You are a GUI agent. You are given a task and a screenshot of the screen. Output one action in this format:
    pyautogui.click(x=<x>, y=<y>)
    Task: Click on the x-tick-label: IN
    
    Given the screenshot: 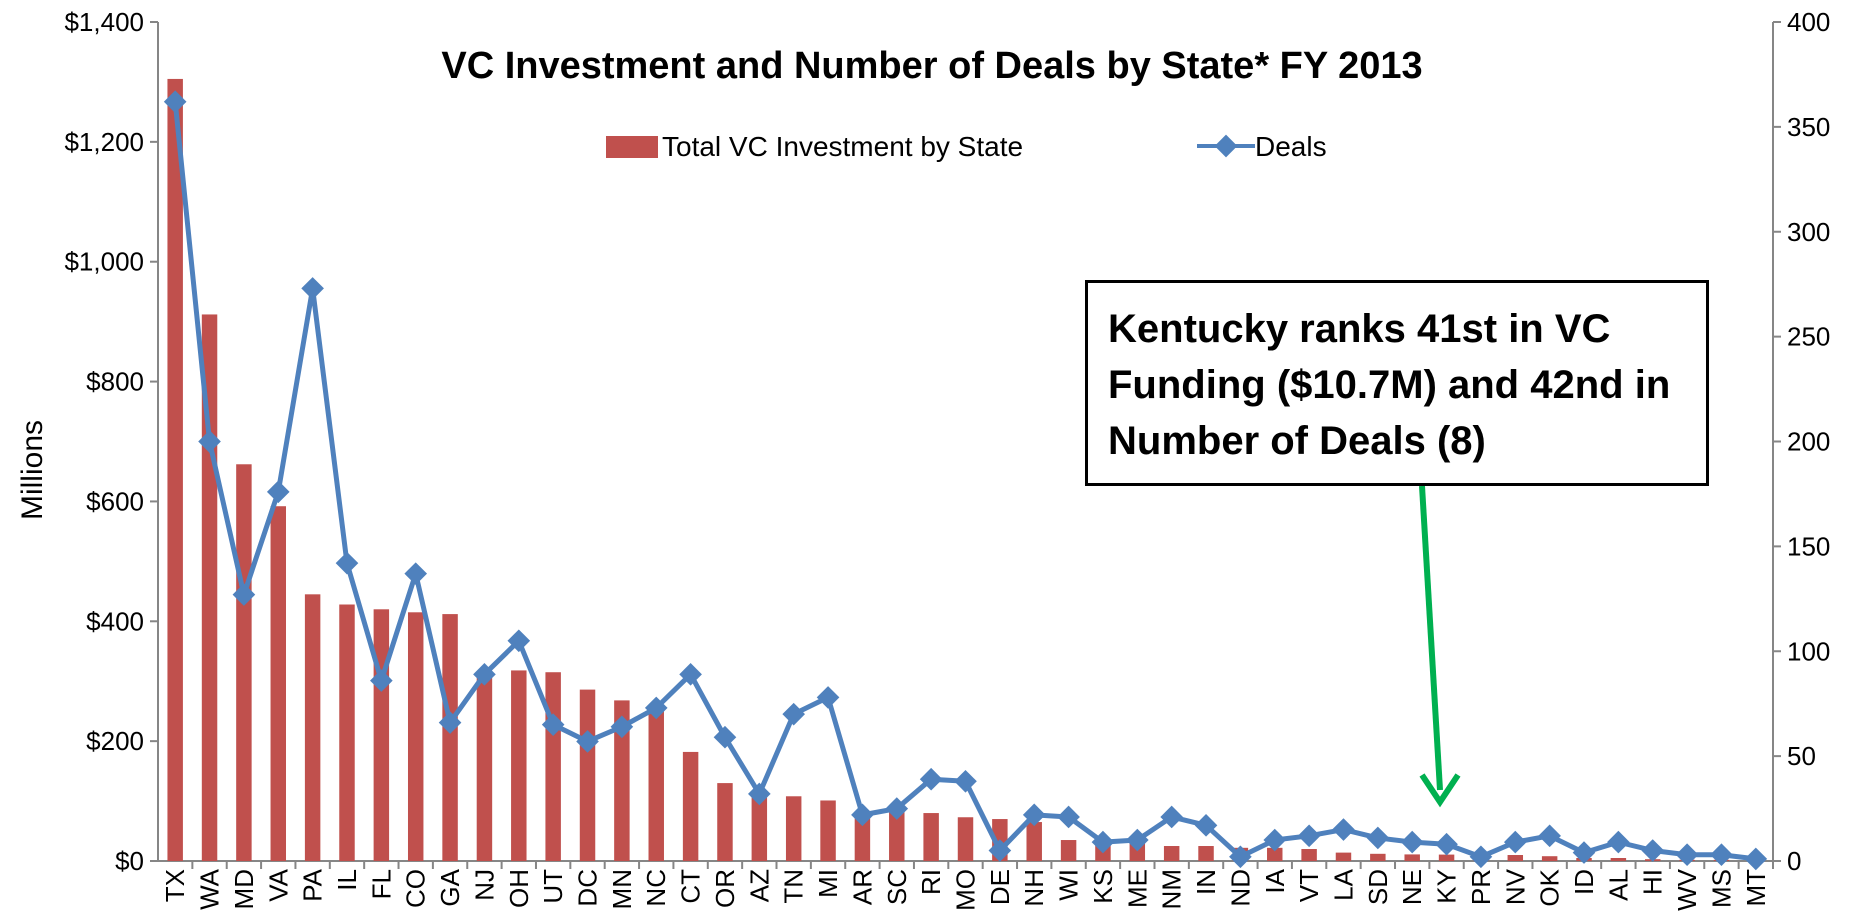 What is the action you would take?
    pyautogui.click(x=1206, y=882)
    